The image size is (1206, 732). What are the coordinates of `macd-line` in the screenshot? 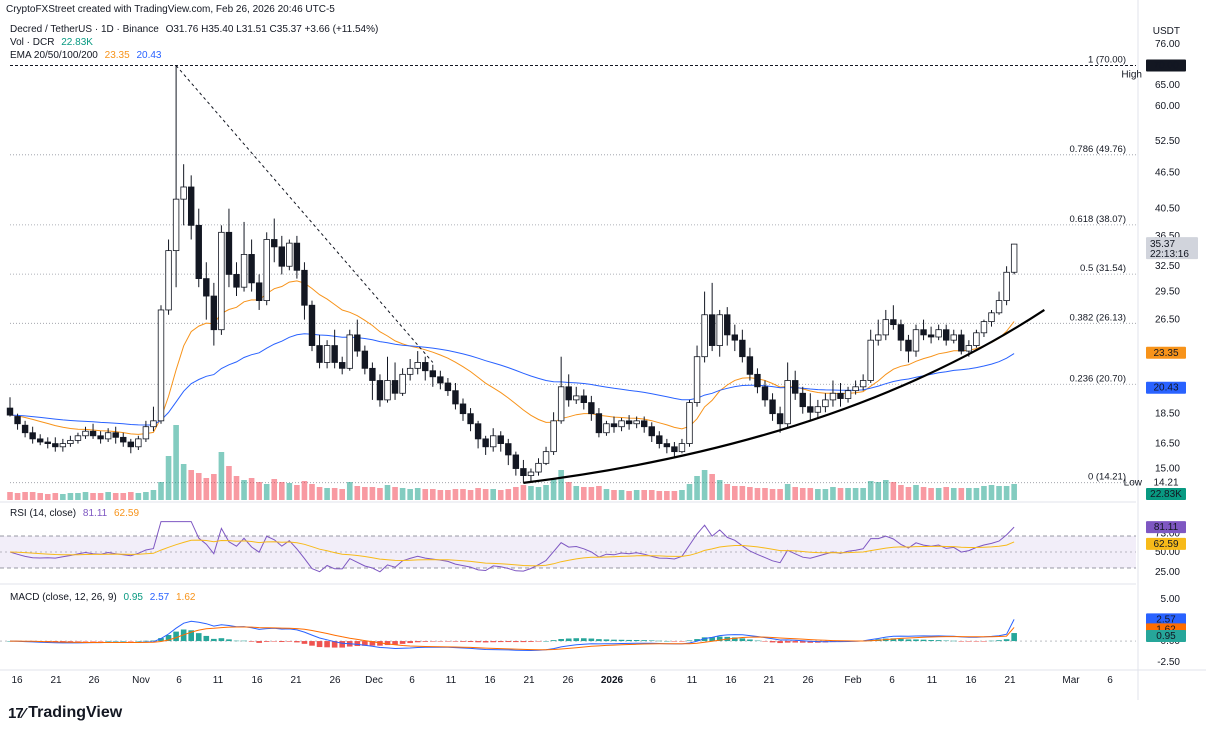 It's located at (512, 635).